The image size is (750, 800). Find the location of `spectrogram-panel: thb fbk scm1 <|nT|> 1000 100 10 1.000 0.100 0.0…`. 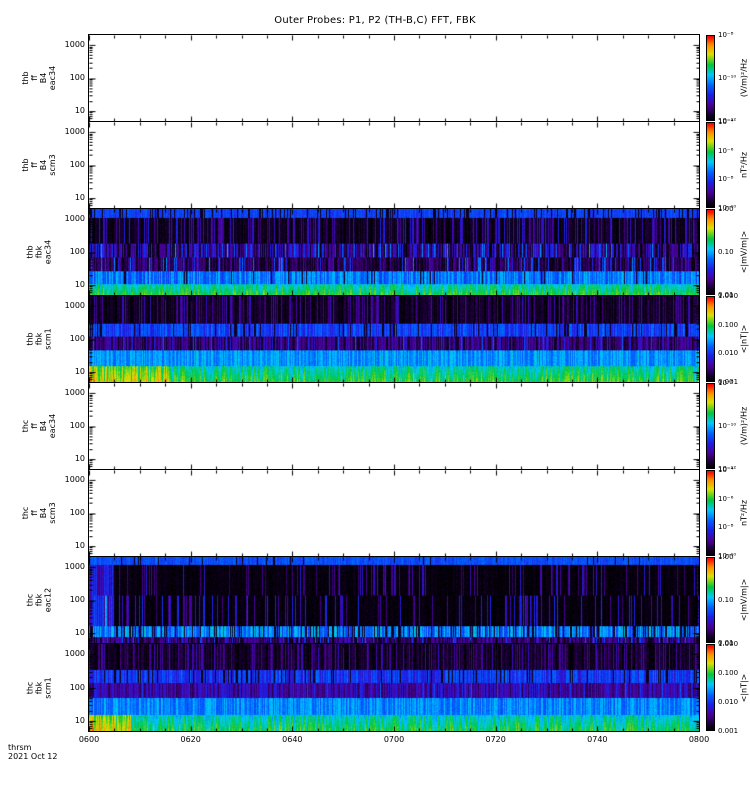

spectrogram-panel: thb fbk scm1 <|nT|> 1000 100 10 1.000 0.100 0.0… is located at coordinates (387, 339).